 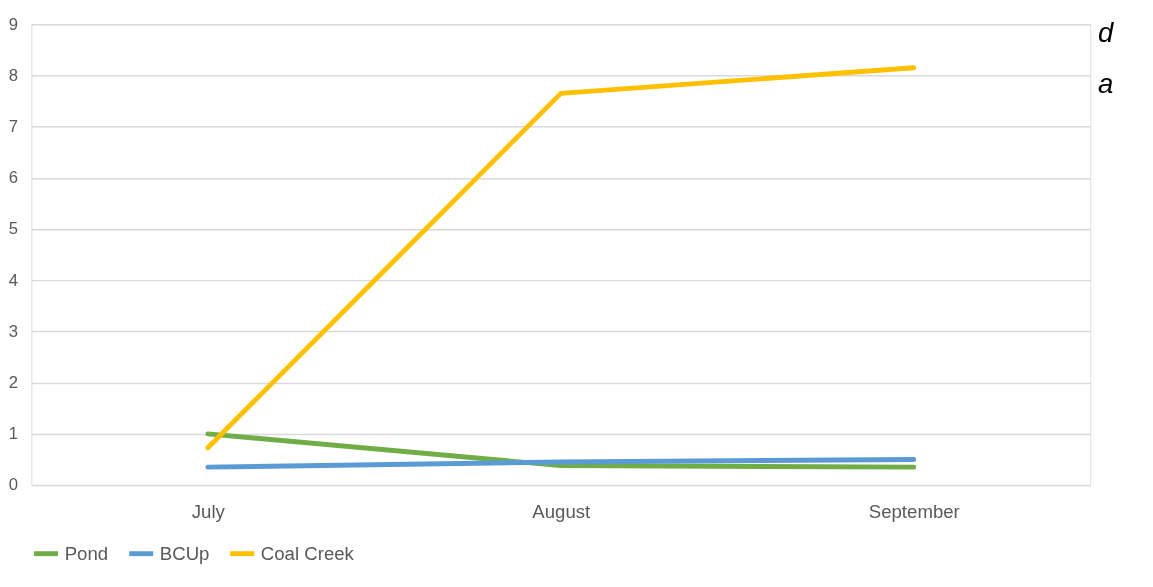 What do you see at coordinates (1106, 32) in the screenshot?
I see `text: d` at bounding box center [1106, 32].